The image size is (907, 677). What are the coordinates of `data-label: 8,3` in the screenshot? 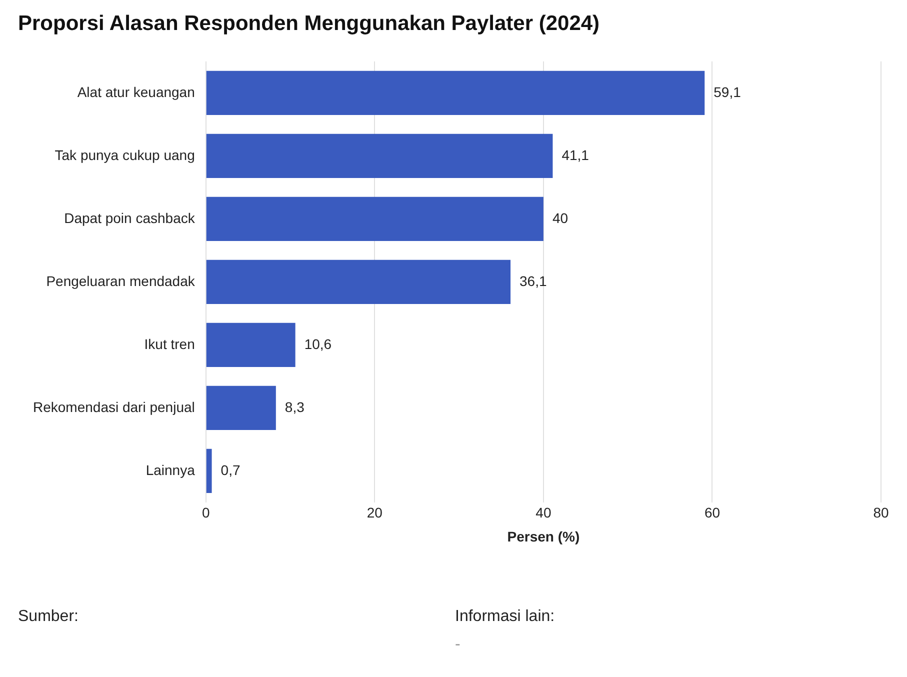 It's located at (294, 406).